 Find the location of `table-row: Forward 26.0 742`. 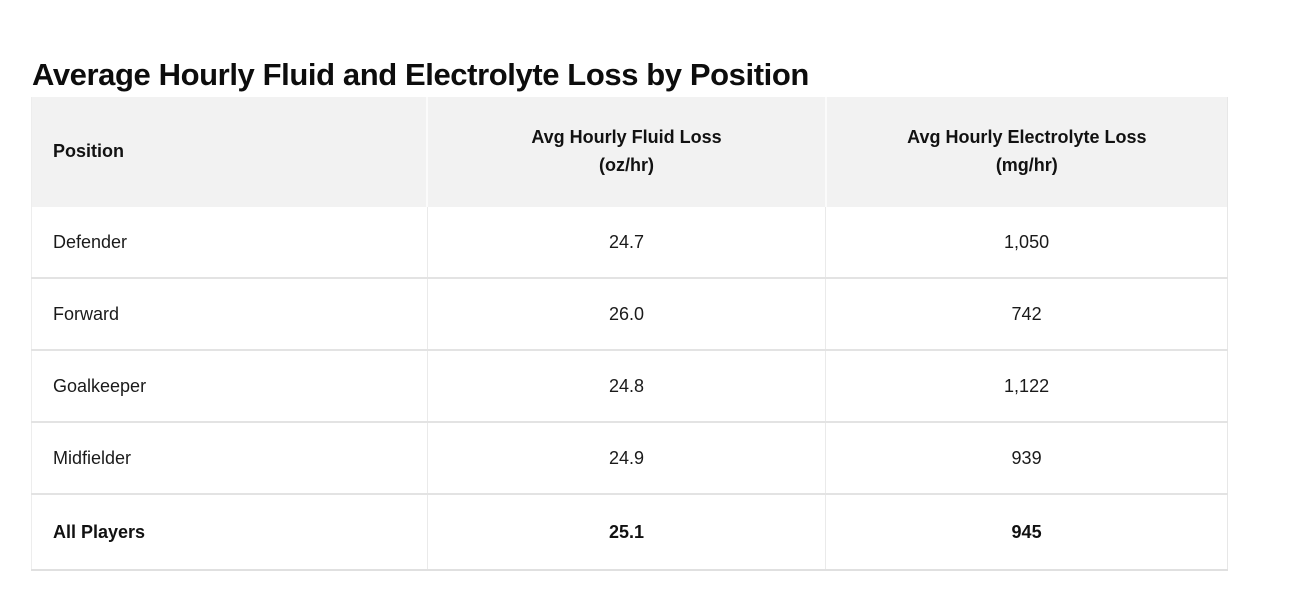

table-row: Forward 26.0 742 is located at coordinates (629, 313).